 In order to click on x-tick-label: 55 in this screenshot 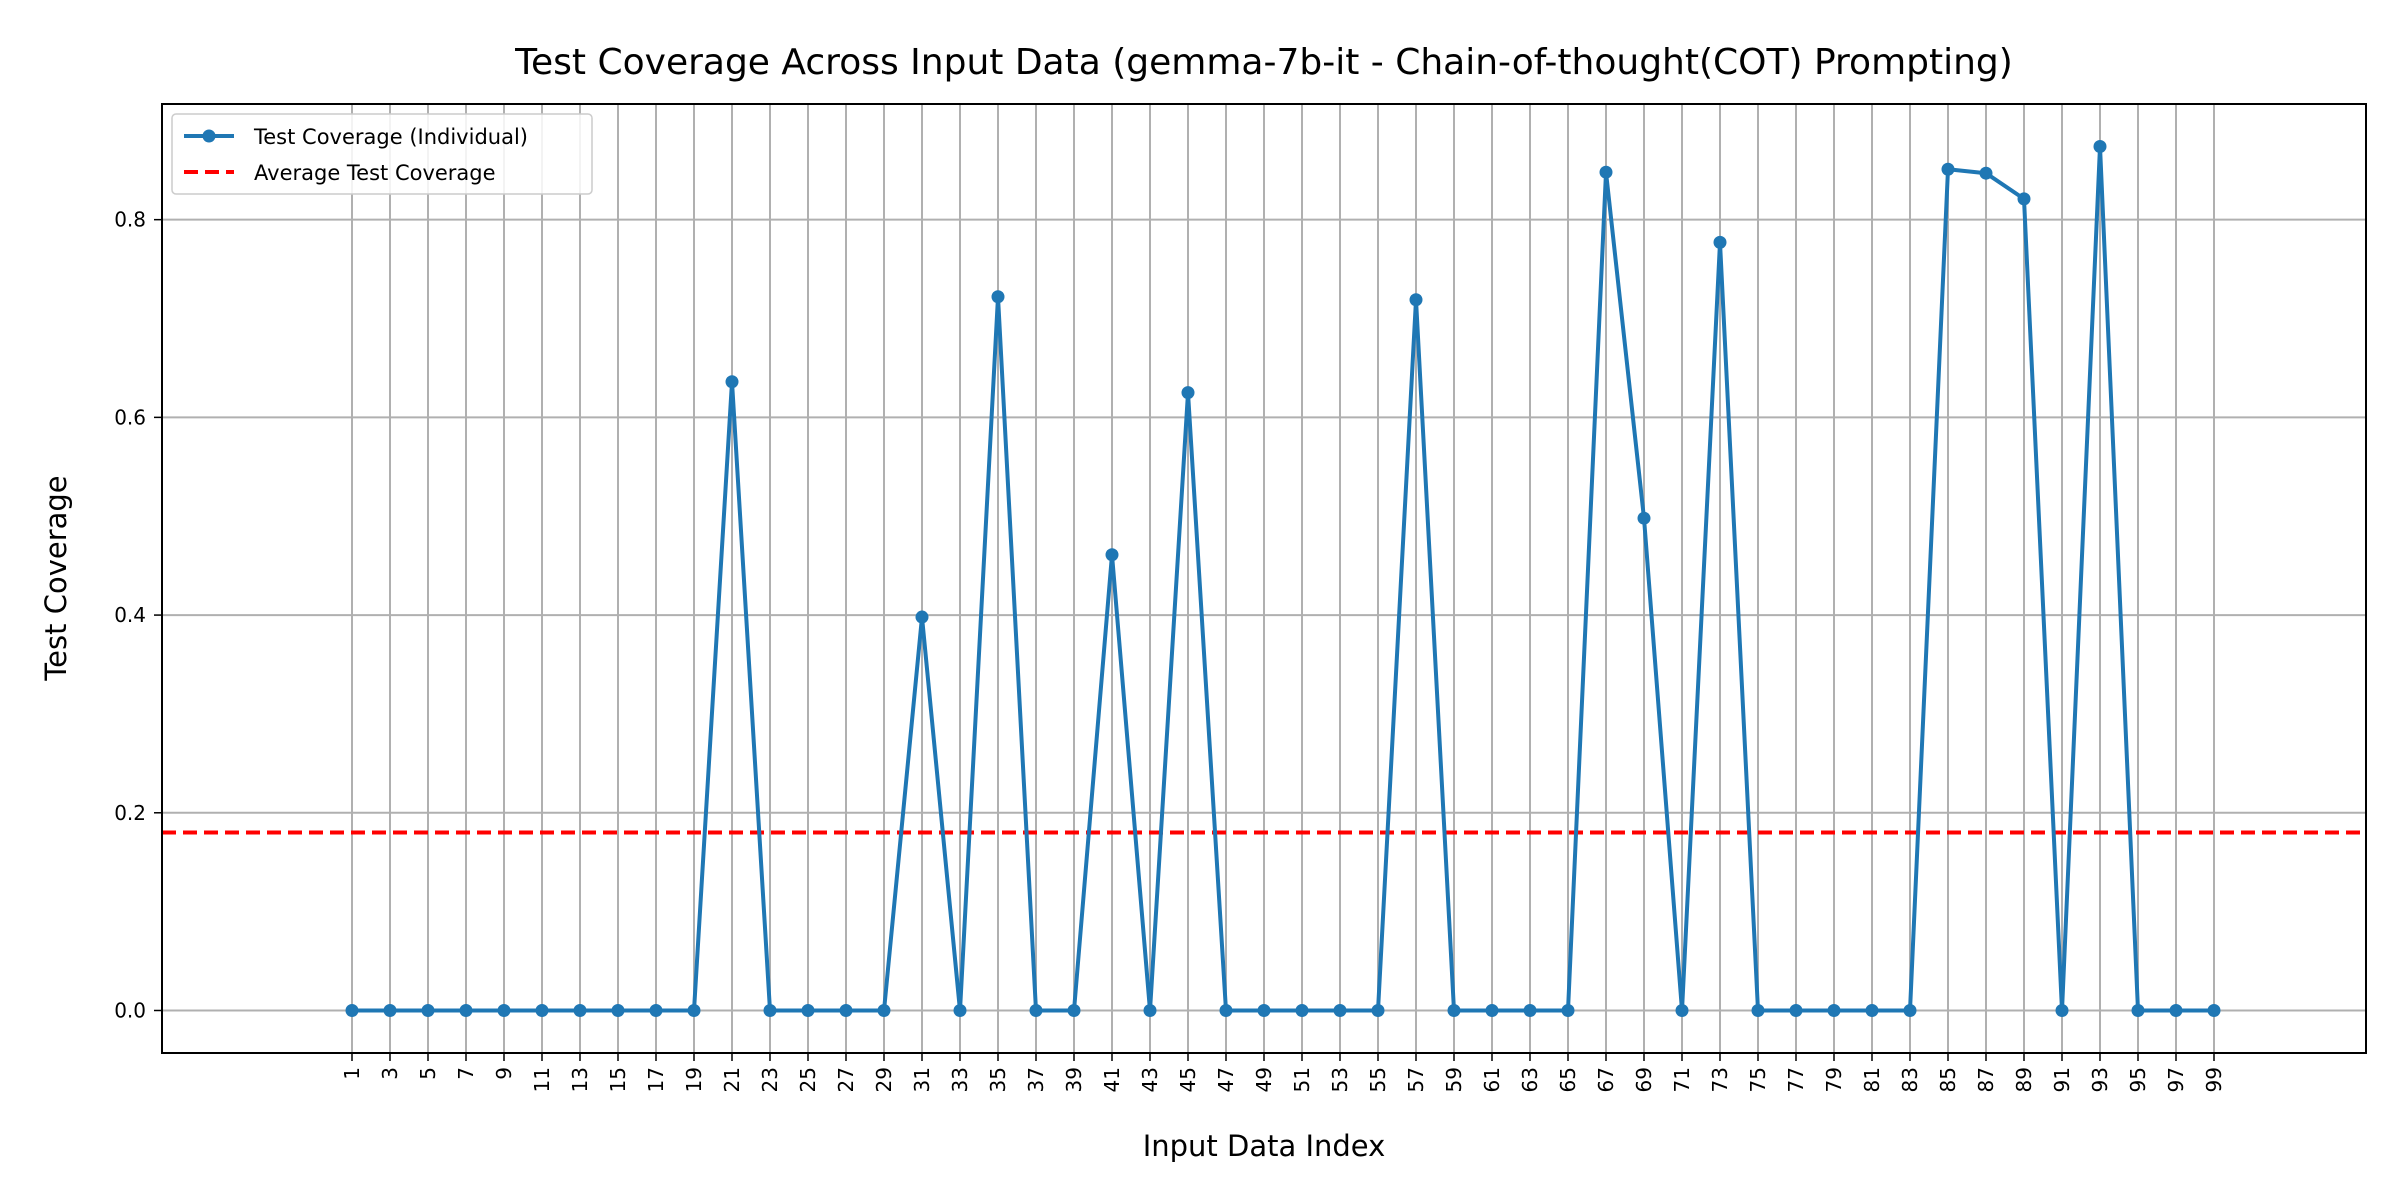, I will do `click(1378, 1079)`.